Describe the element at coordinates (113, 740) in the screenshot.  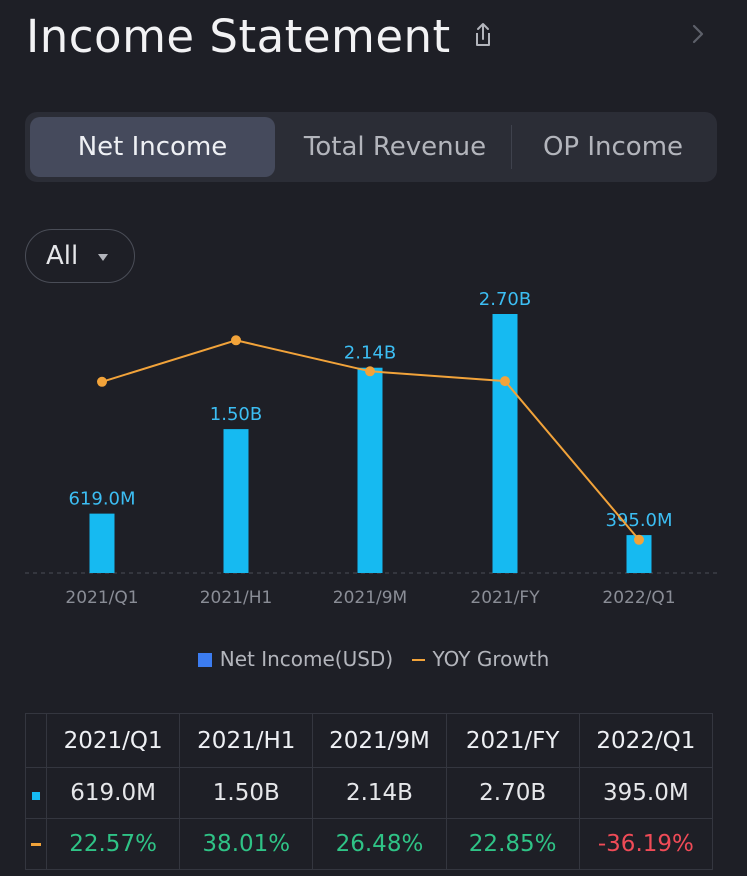
I see `table-header-cell: 2021/Q1` at that location.